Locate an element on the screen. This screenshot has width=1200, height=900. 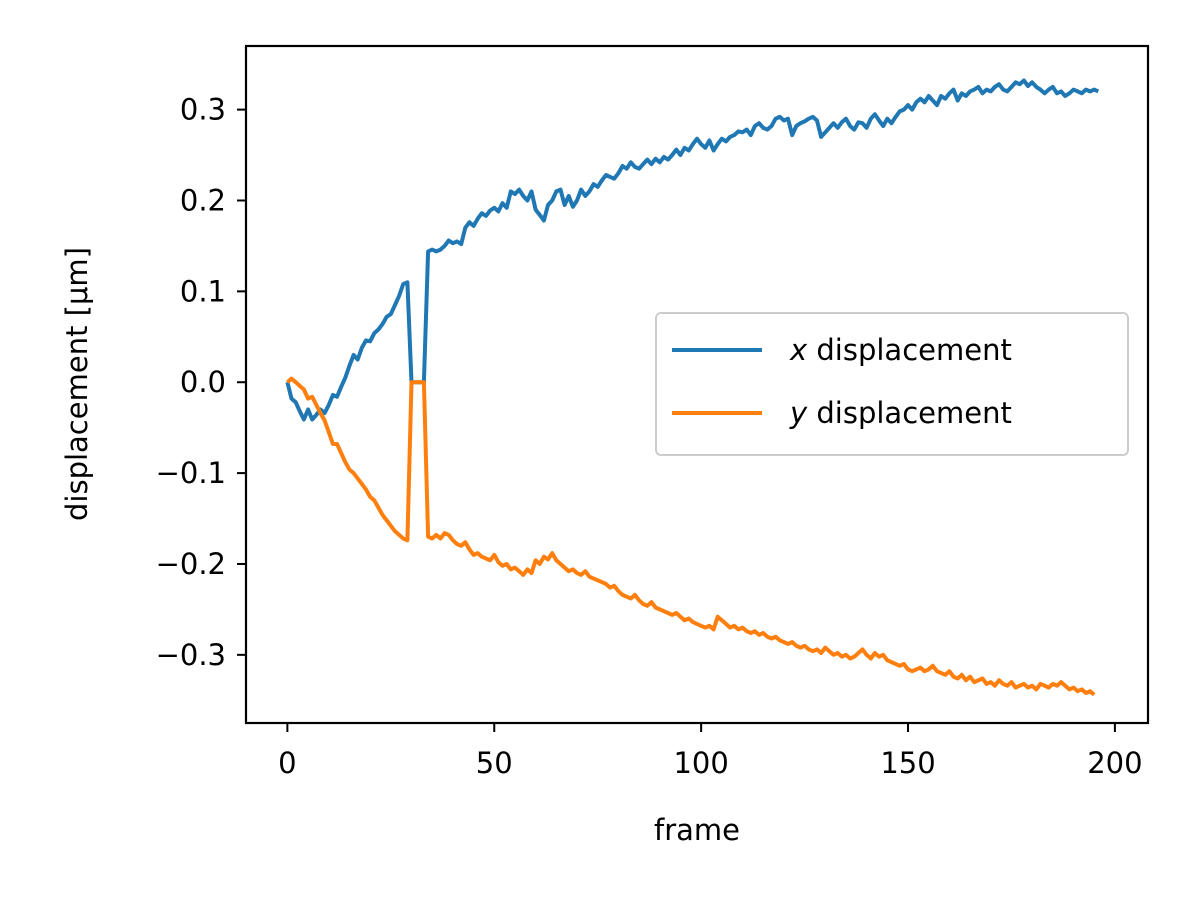
y-axis-ticks: −0.3 −0.2 −0.1 0.0 0.1 0.2 0.3 is located at coordinates (201, 382).